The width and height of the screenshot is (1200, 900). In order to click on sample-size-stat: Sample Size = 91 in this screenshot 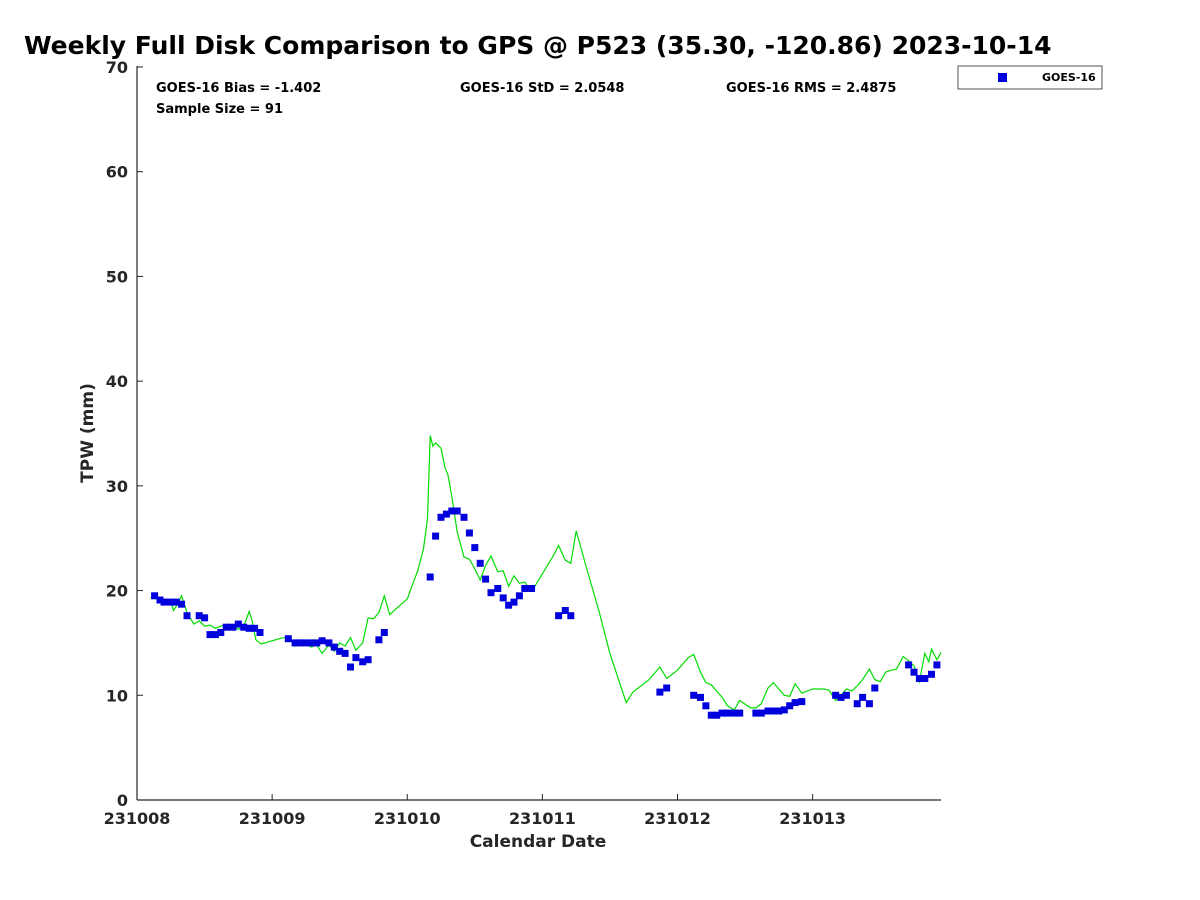, I will do `click(219, 109)`.